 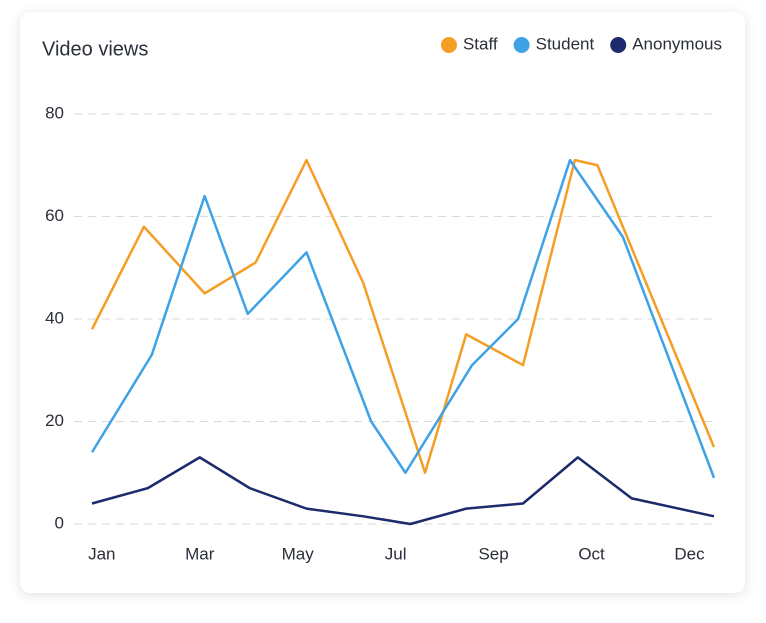 What do you see at coordinates (480, 43) in the screenshot?
I see `legend-label: Staff` at bounding box center [480, 43].